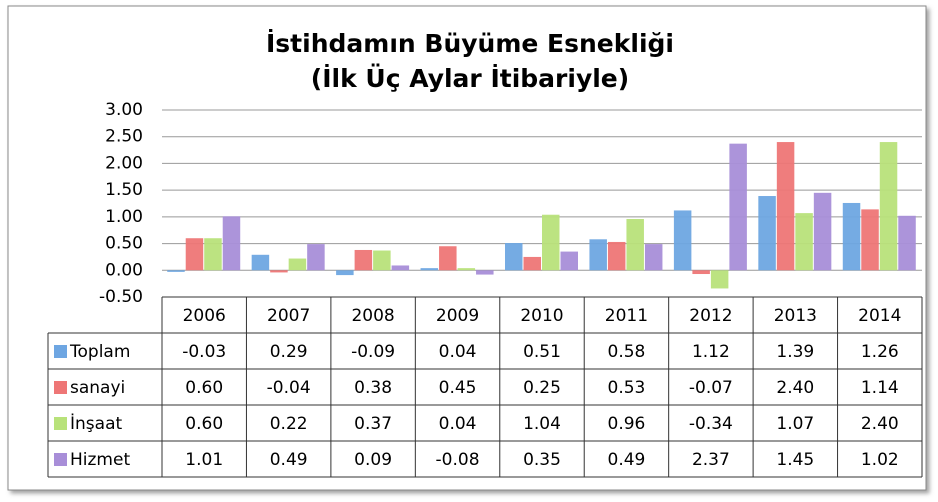 This screenshot has width=938, height=502. Describe the element at coordinates (204, 460) in the screenshot. I see `table-value: 1.01` at that location.